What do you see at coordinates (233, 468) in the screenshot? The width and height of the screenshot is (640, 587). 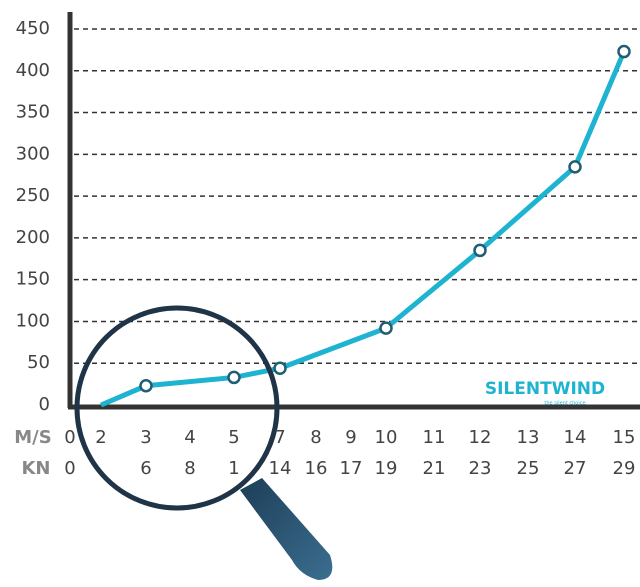 I see `x2-tick-label: 1` at bounding box center [233, 468].